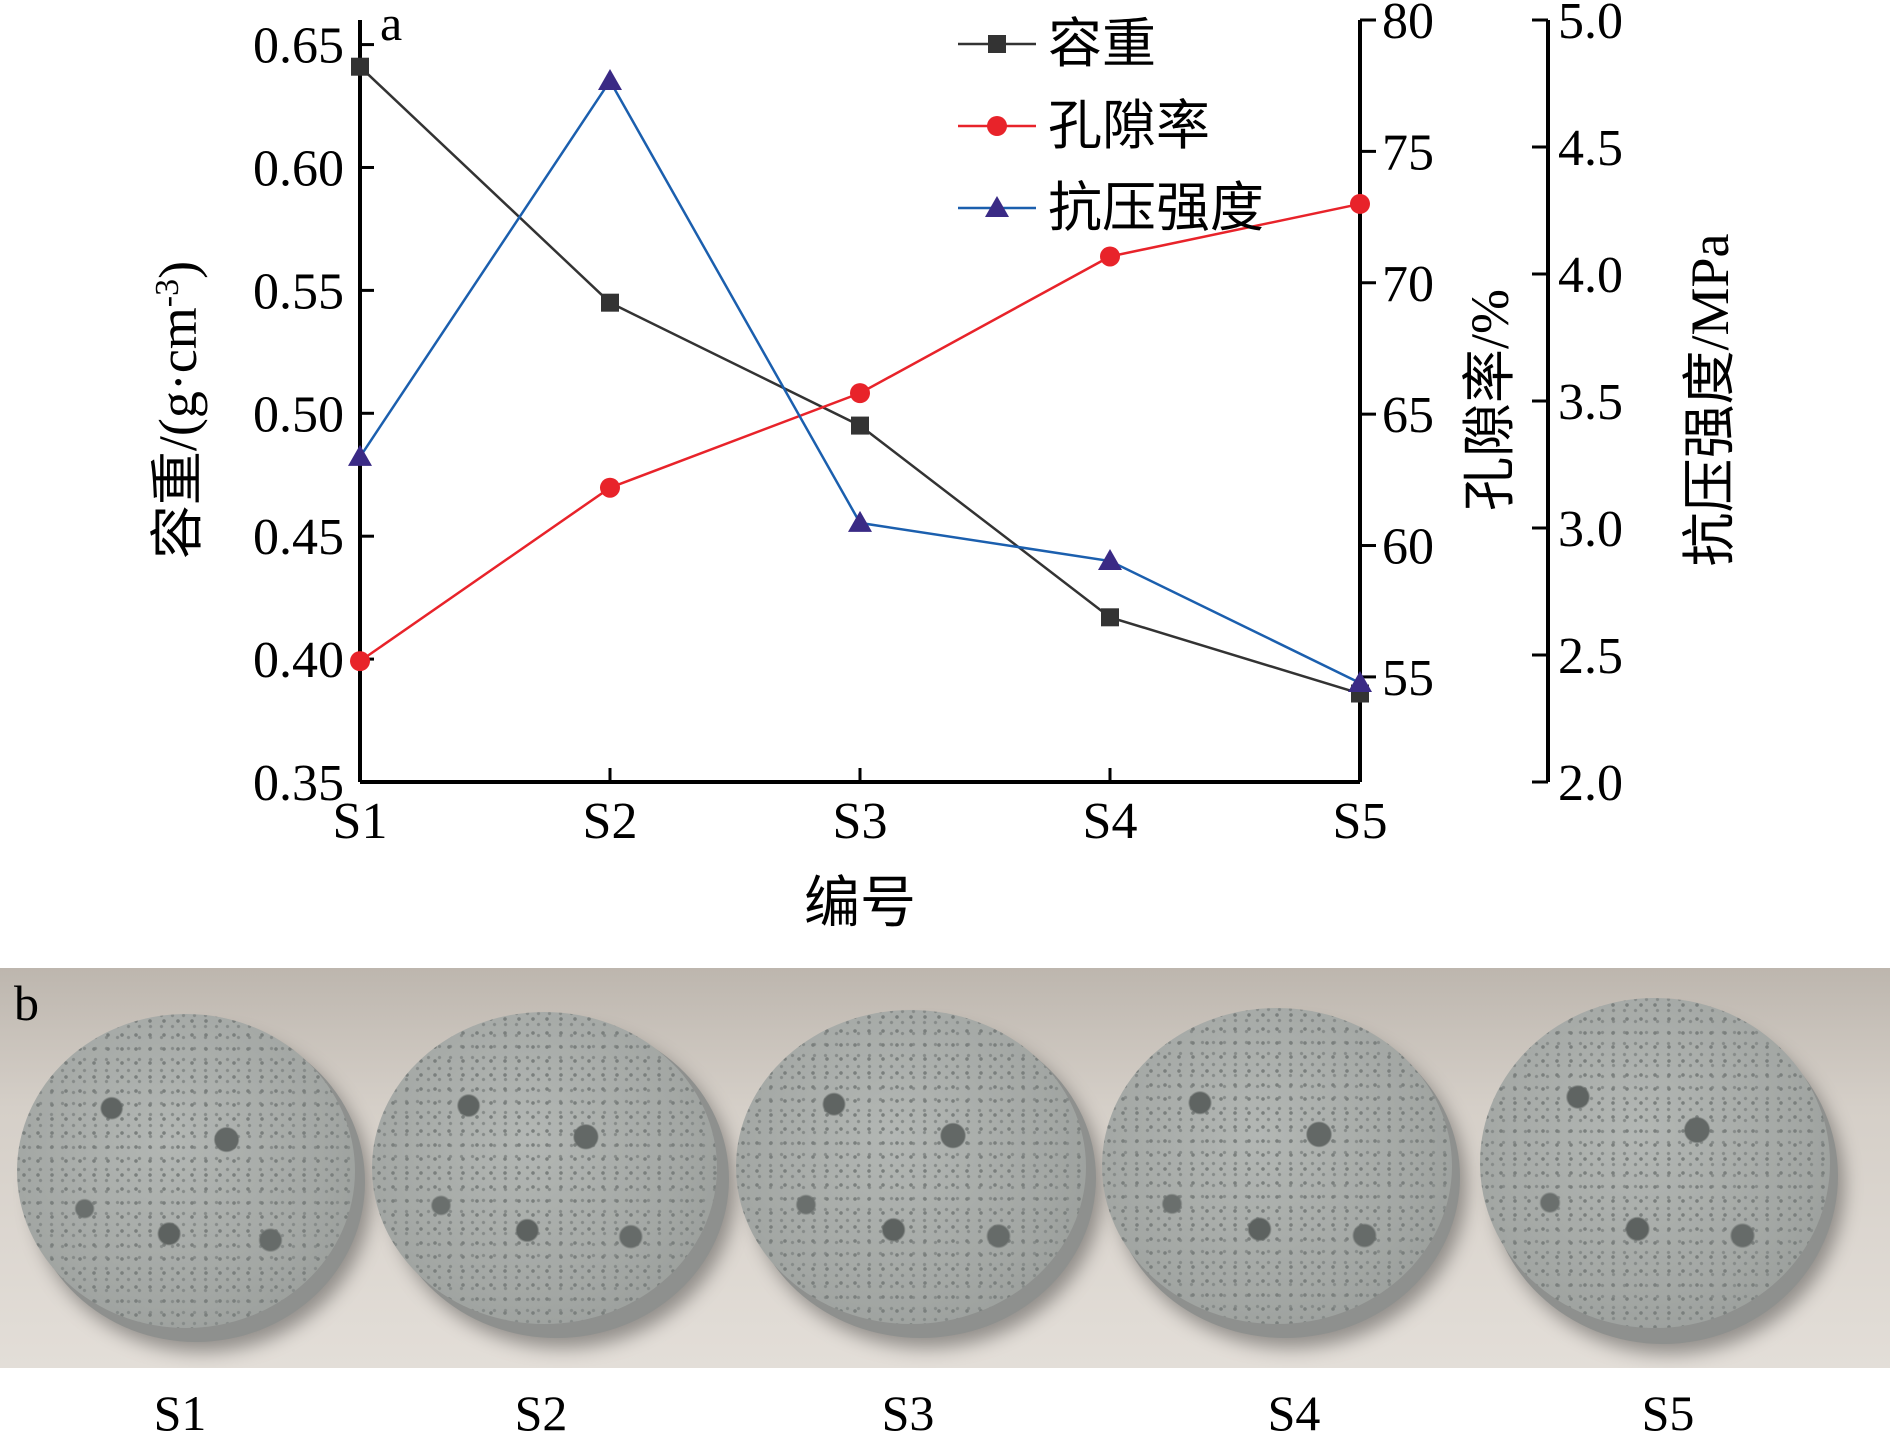 The height and width of the screenshot is (1446, 1890). Describe the element at coordinates (541, 1413) in the screenshot. I see `sample-label-s2: S2` at that location.